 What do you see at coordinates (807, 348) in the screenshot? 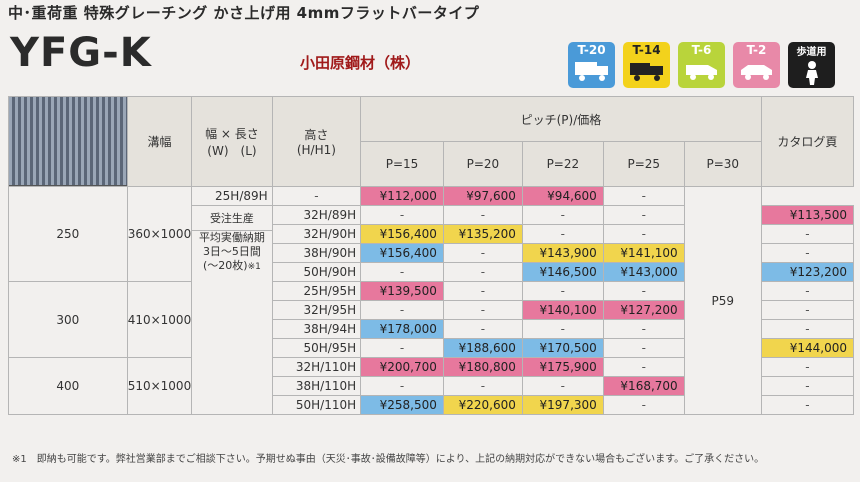
I see `price-cell: ¥144,000` at bounding box center [807, 348].